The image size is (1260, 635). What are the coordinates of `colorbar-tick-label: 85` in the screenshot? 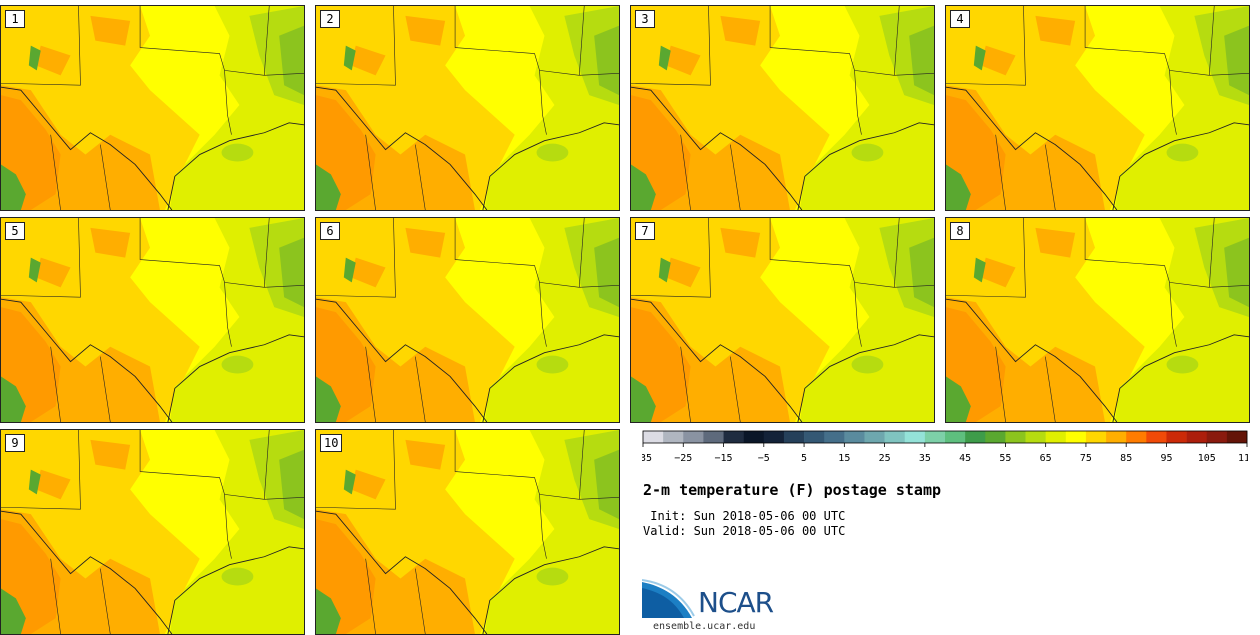 It's located at (1126, 458).